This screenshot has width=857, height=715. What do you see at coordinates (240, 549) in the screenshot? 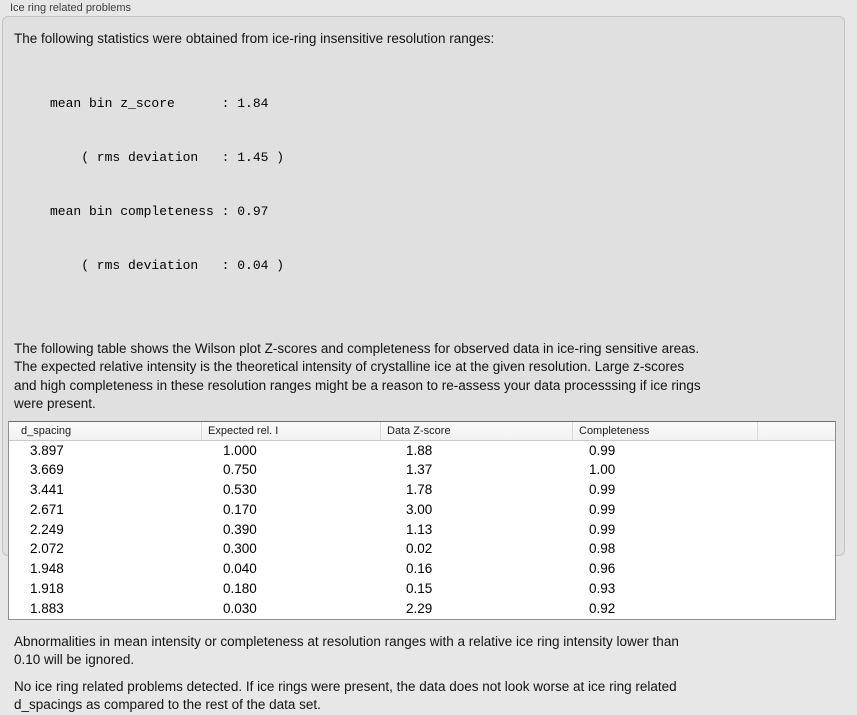
I see `cell-expected-rel-i: 0.300` at bounding box center [240, 549].